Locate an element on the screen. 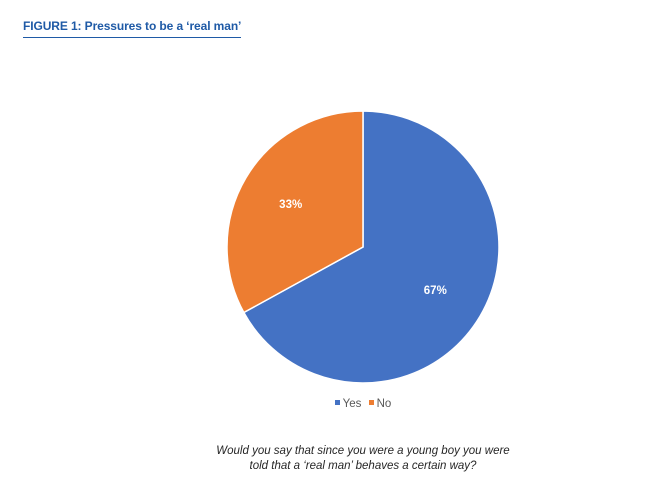 Image resolution: width=649 pixels, height=489 pixels. pie-slice-no is located at coordinates (295, 212).